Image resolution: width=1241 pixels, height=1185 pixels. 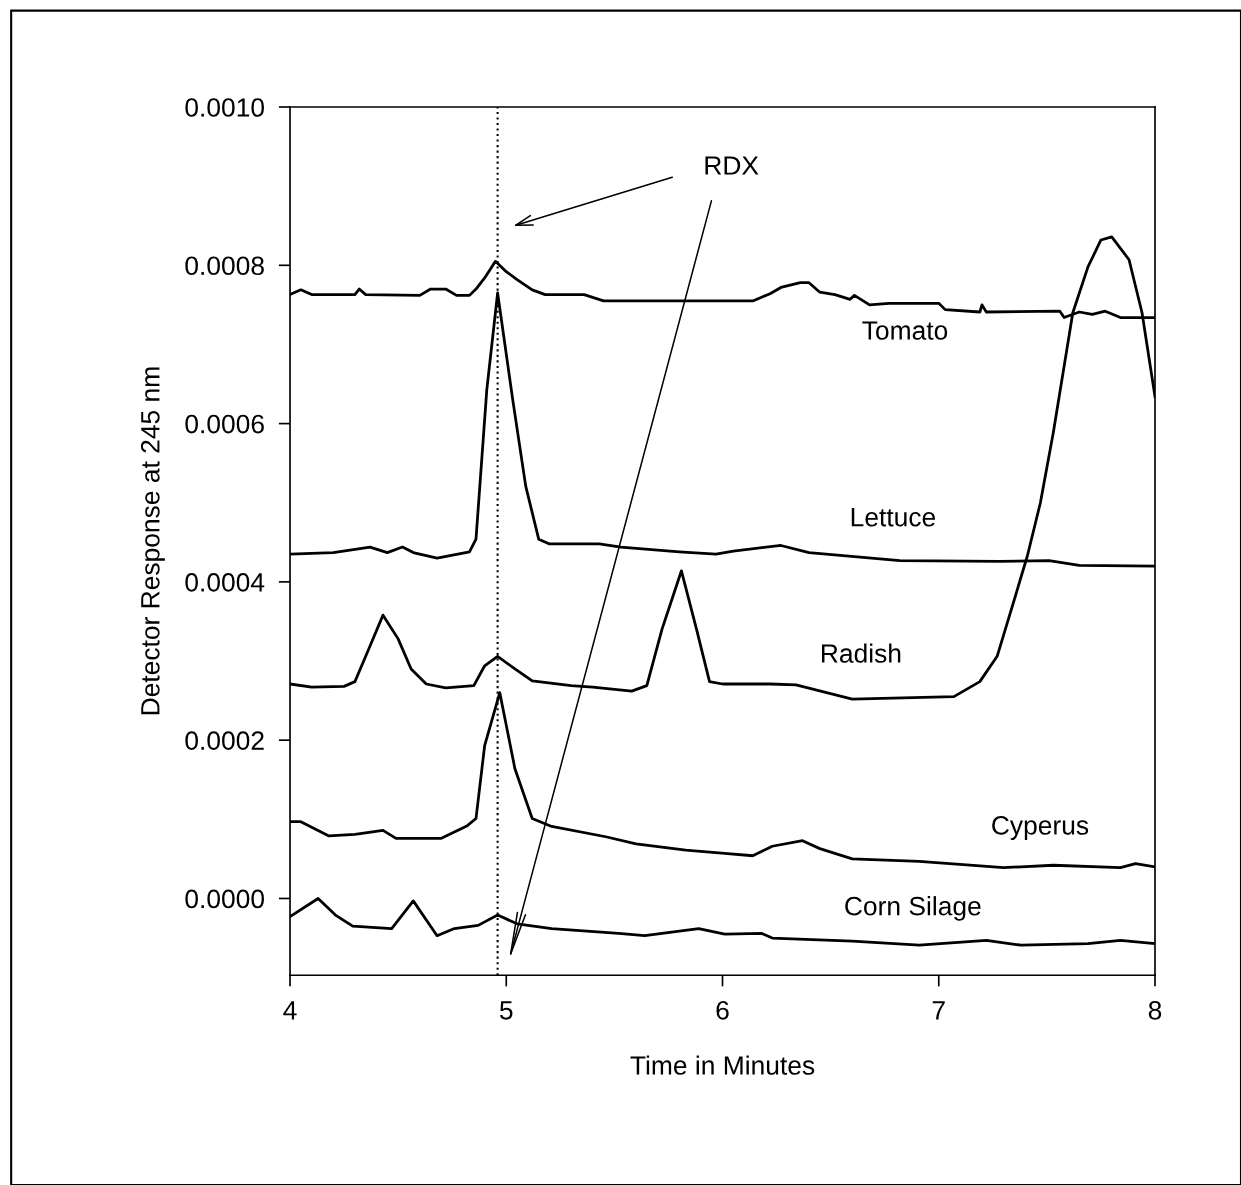 What do you see at coordinates (224, 107) in the screenshot?
I see `y-tick-label: 0.0010` at bounding box center [224, 107].